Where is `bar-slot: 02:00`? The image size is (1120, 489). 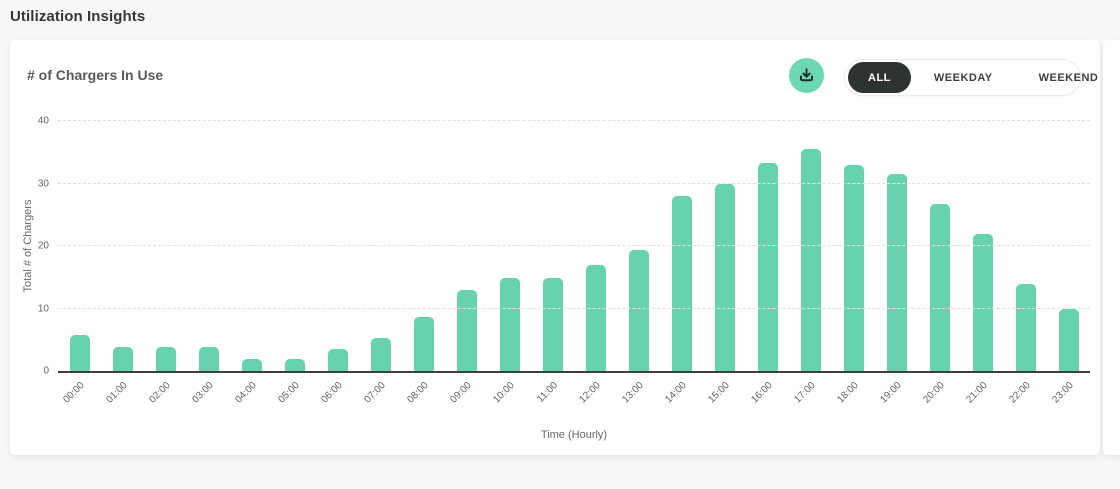 bar-slot: 02:00 is located at coordinates (165, 263).